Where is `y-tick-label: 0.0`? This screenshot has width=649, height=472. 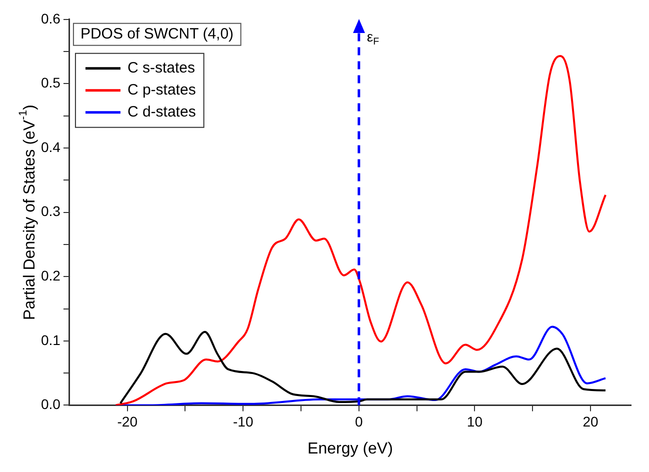
y-tick-label: 0.0 is located at coordinates (50, 404).